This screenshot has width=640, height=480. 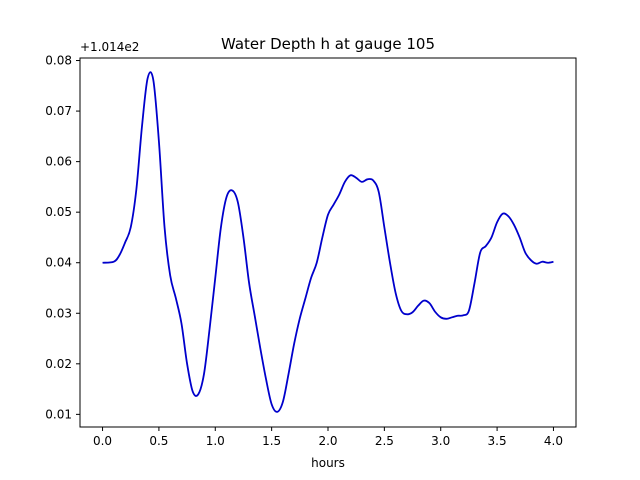 I want to click on chart-title: Water Depth h at gauge 105, so click(x=328, y=44).